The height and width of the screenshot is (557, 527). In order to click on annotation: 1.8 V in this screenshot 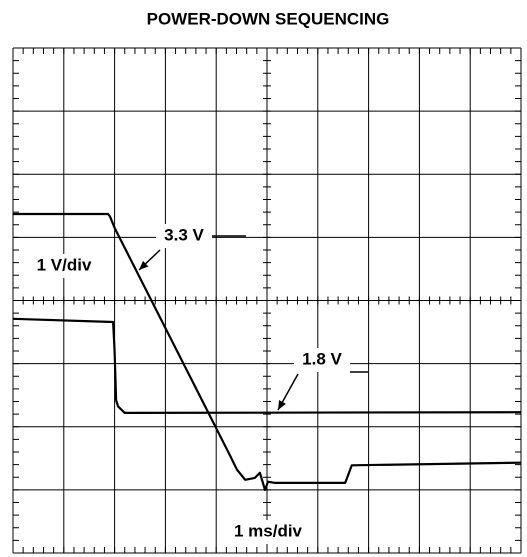, I will do `click(322, 358)`.